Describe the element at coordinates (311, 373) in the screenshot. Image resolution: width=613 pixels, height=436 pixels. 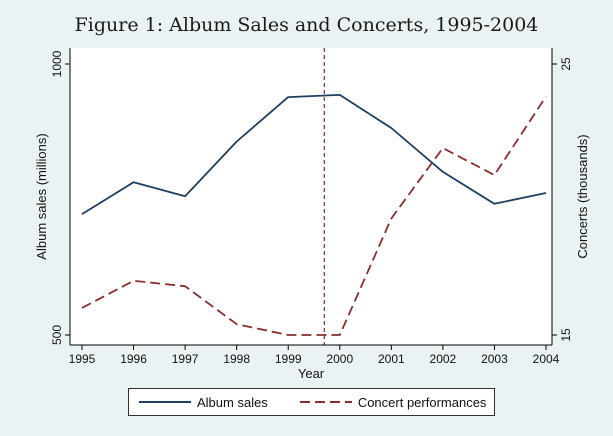
I see `x-axis-title: Year` at that location.